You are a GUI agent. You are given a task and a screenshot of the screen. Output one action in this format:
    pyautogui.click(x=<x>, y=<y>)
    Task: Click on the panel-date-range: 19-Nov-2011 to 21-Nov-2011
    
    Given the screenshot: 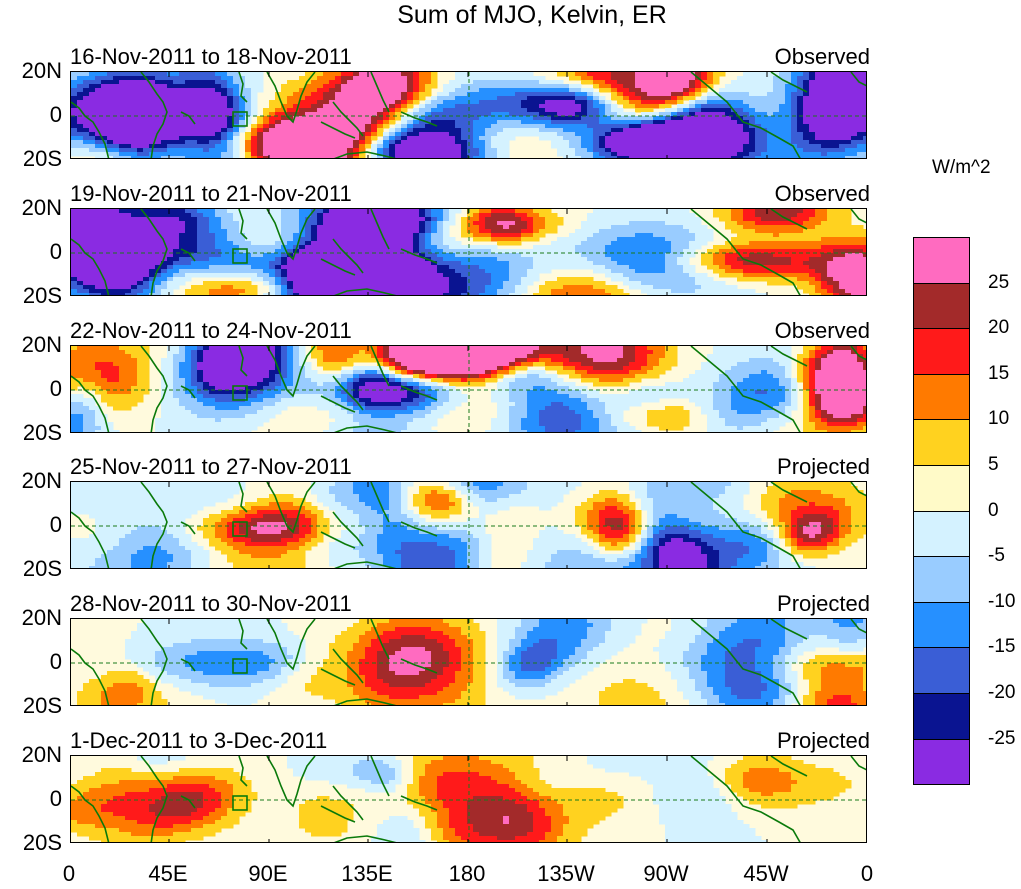 What is the action you would take?
    pyautogui.click(x=211, y=193)
    